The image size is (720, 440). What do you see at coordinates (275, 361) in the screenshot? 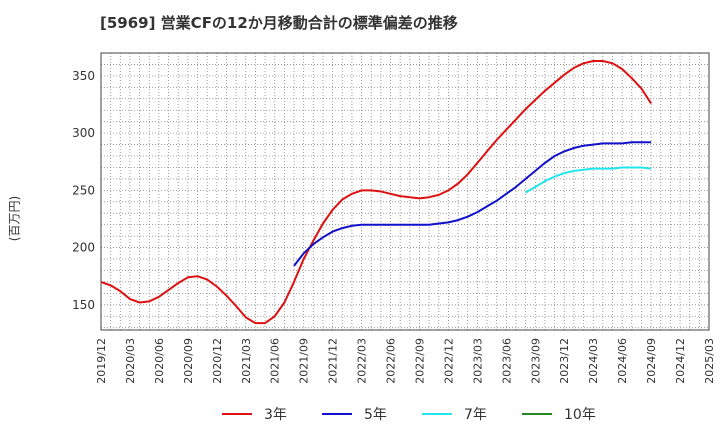
I see `x-tick-label: 2021/06` at bounding box center [275, 361].